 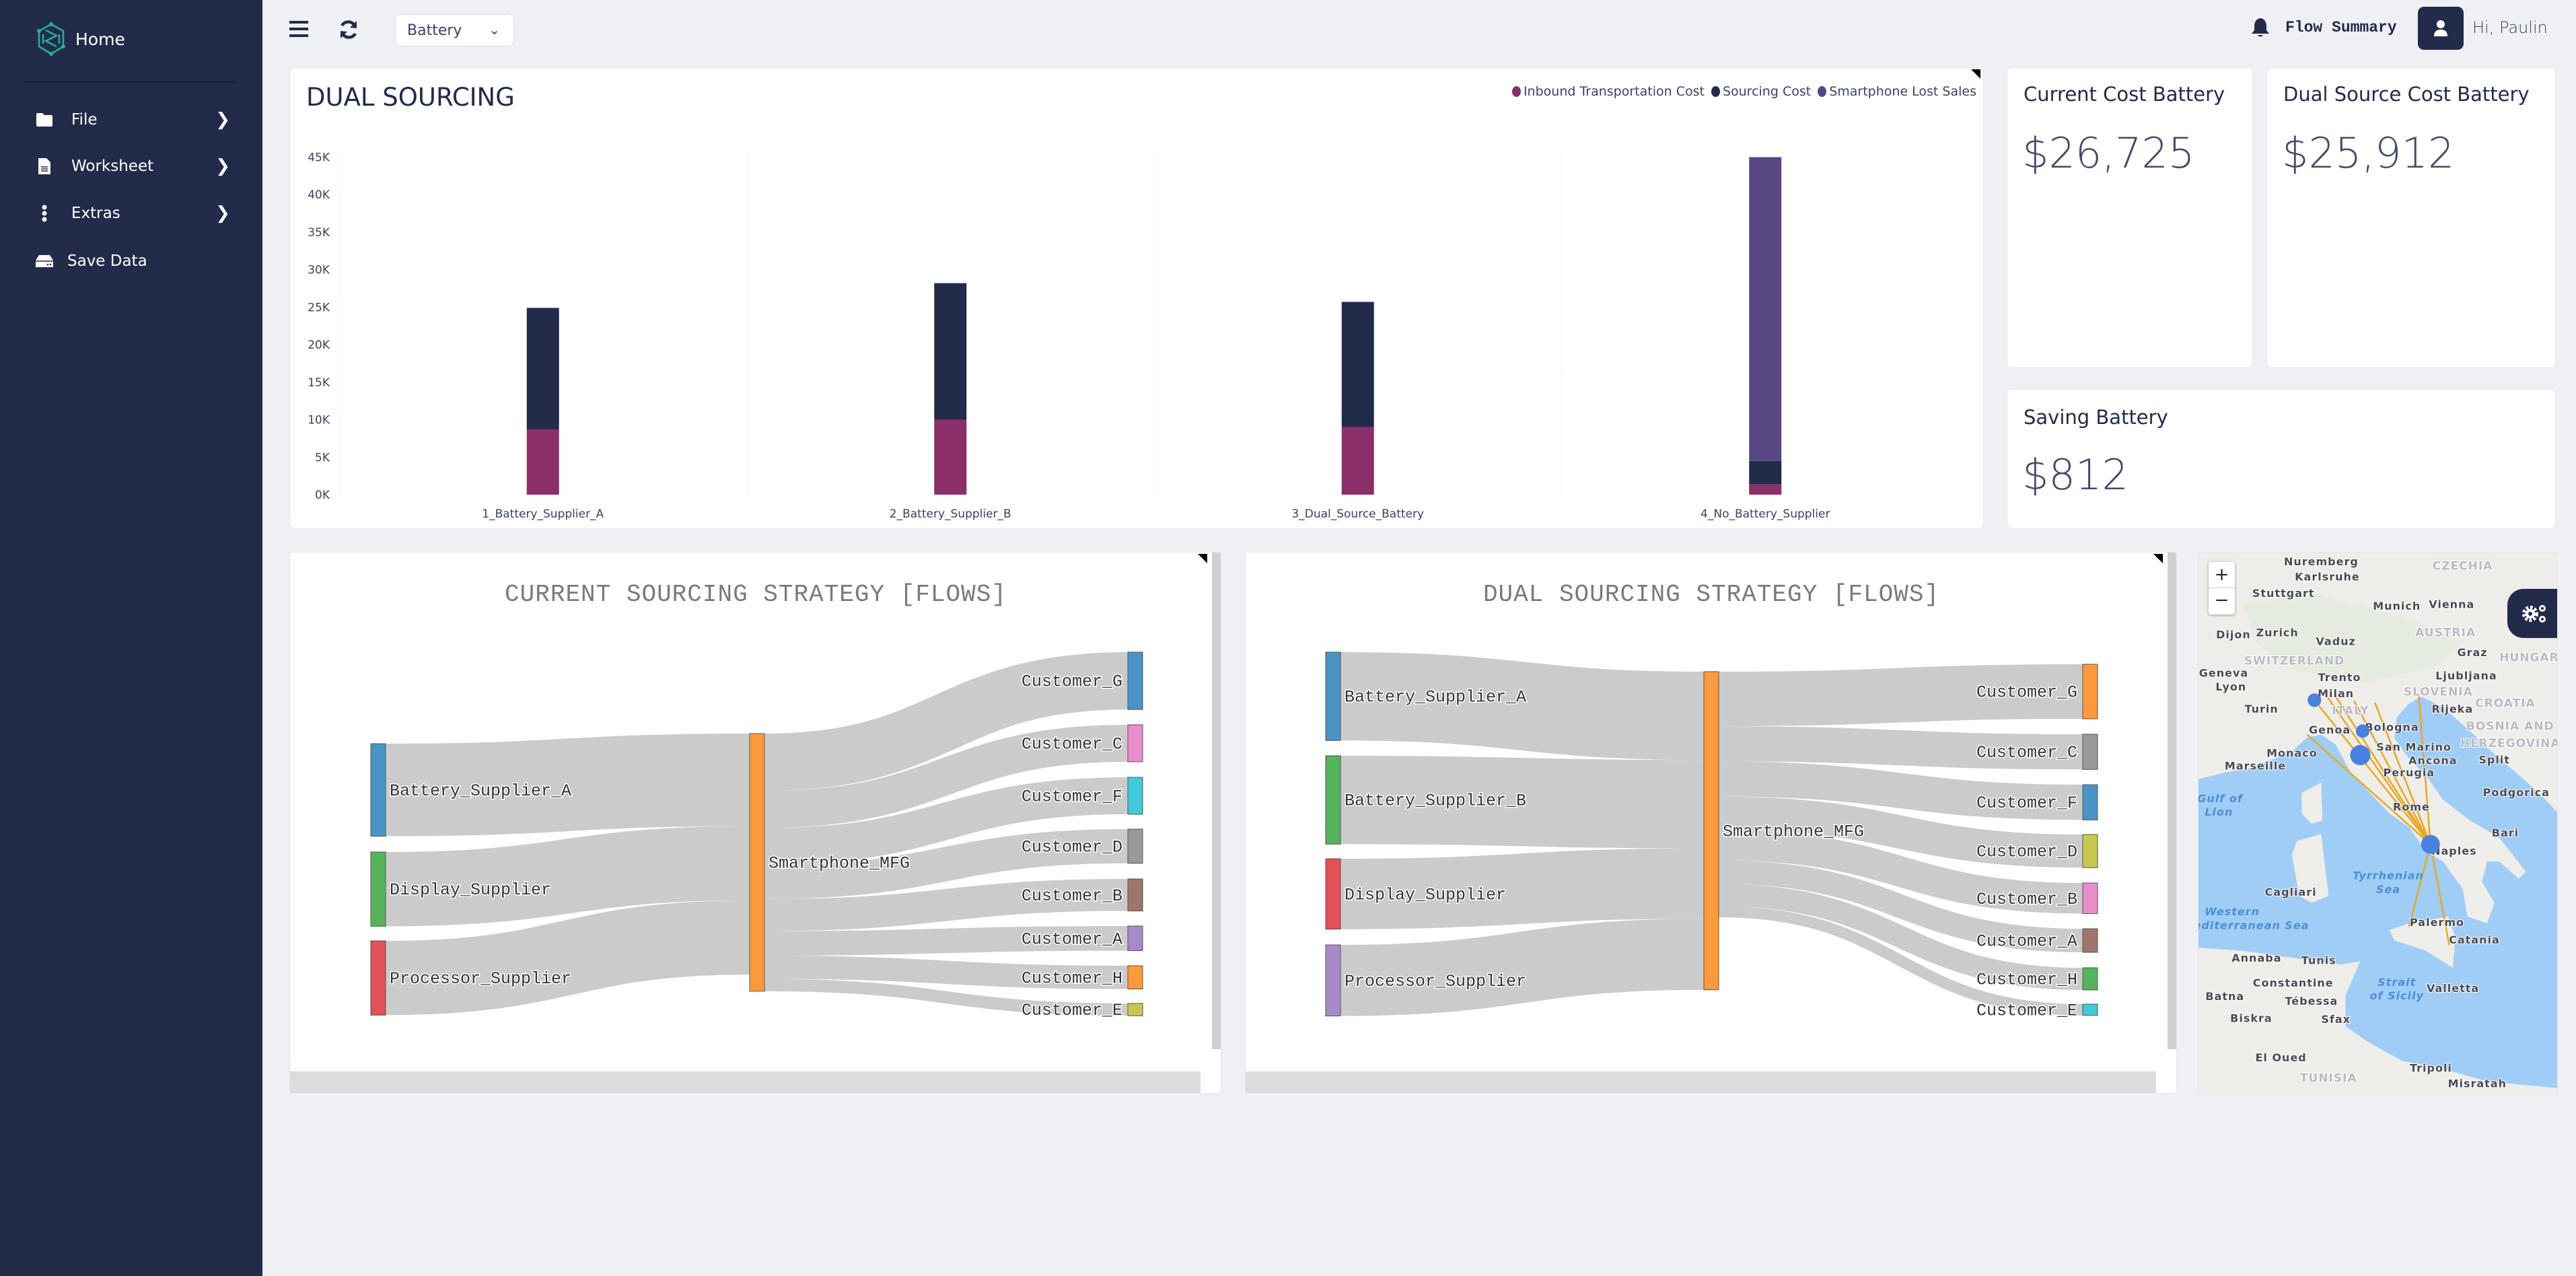 I want to click on map-place-label: Geneva, so click(x=2223, y=673).